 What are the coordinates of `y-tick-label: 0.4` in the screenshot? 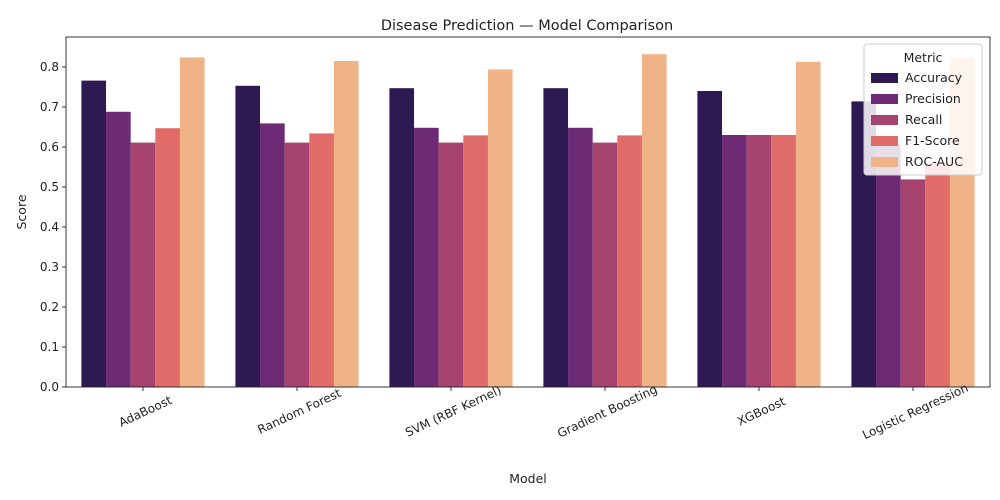 It's located at (49, 227).